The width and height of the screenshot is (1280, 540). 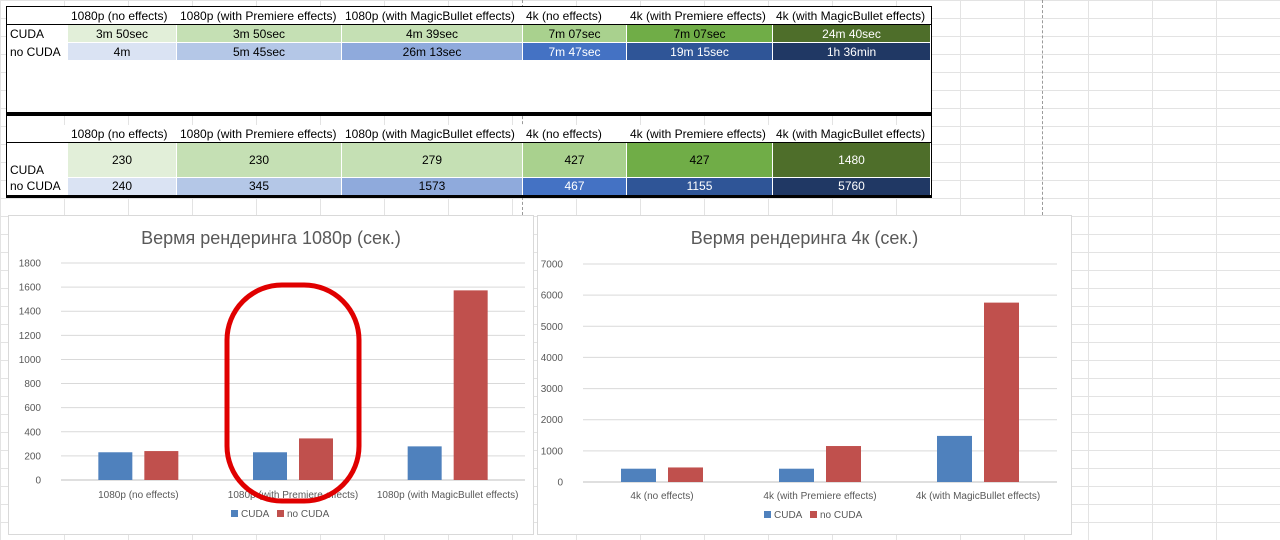 I want to click on seconds-cell: 279, so click(x=432, y=160).